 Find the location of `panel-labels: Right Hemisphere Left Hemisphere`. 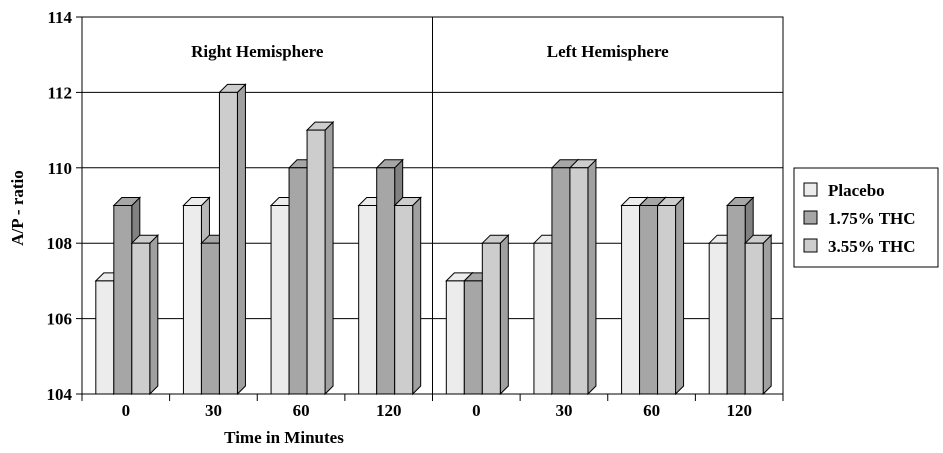

panel-labels: Right Hemisphere Left Hemisphere is located at coordinates (430, 51).